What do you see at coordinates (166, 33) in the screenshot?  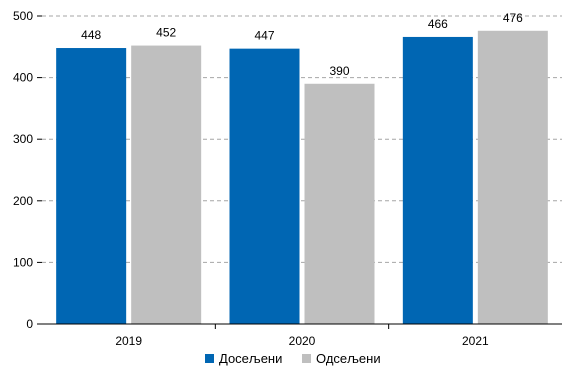 I see `data-label: 452` at bounding box center [166, 33].